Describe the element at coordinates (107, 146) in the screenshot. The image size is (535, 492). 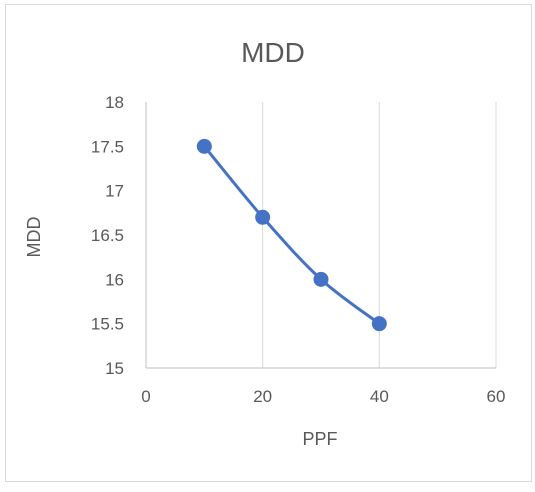
I see `y-tick-label: 17.5` at that location.